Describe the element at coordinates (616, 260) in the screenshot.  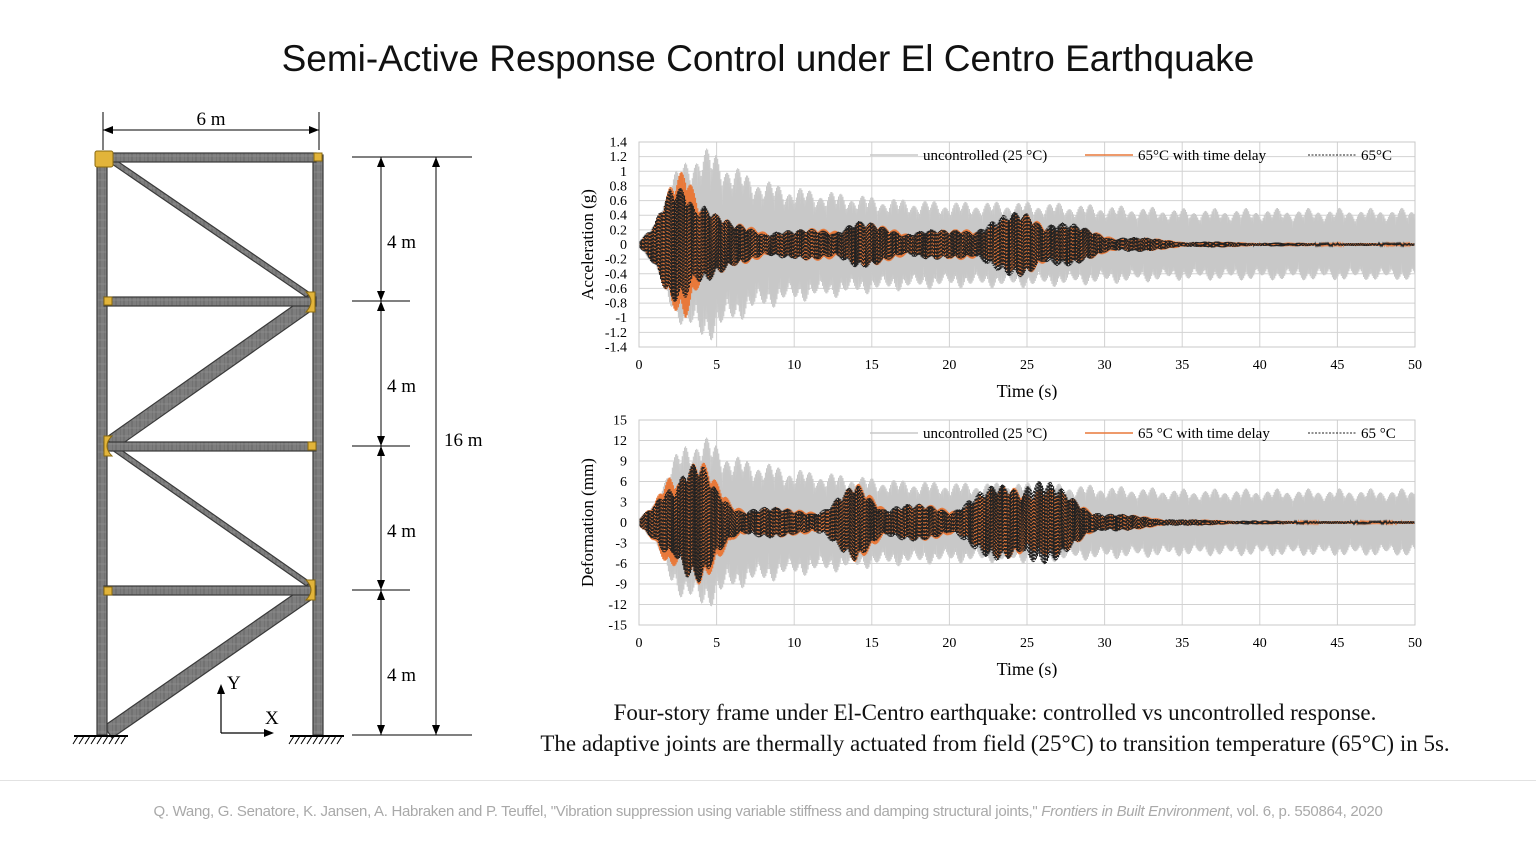
I see `y-tick-label: -0.2` at that location.